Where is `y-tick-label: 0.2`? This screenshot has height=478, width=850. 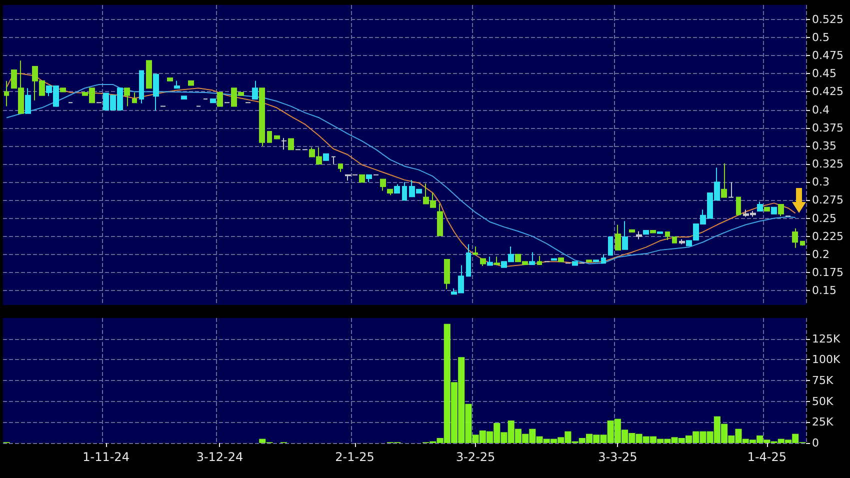
y-tick-label: 0.2 is located at coordinates (821, 254).